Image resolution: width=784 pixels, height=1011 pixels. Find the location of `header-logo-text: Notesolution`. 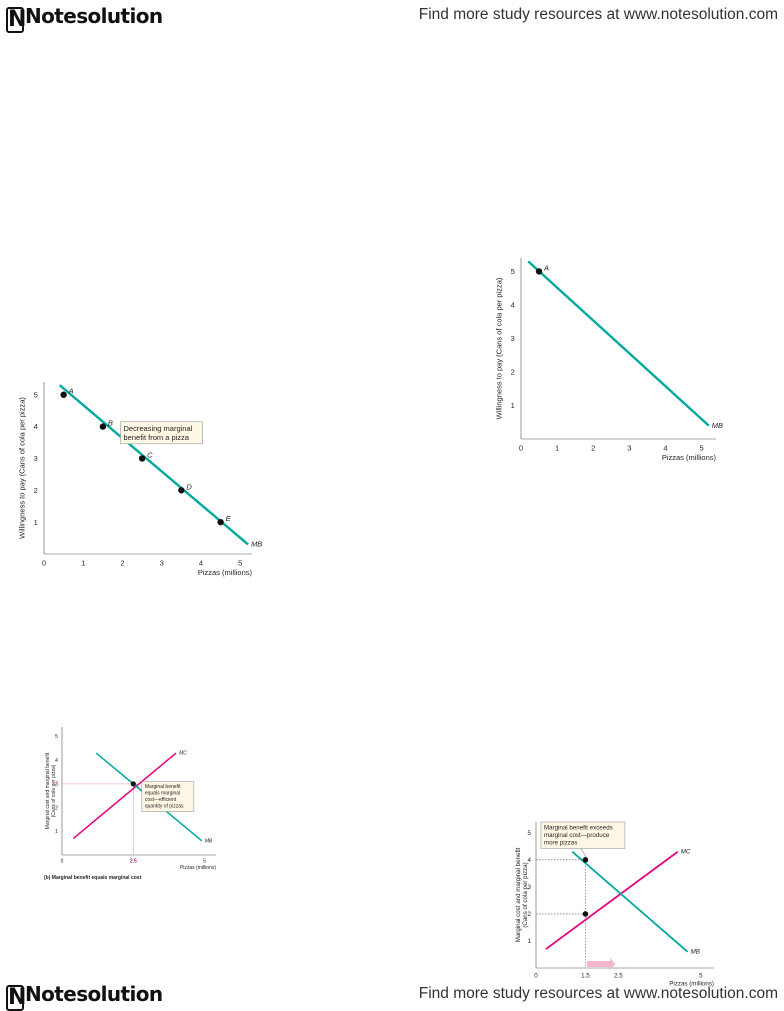

header-logo-text: Notesolution is located at coordinates (94, 16).